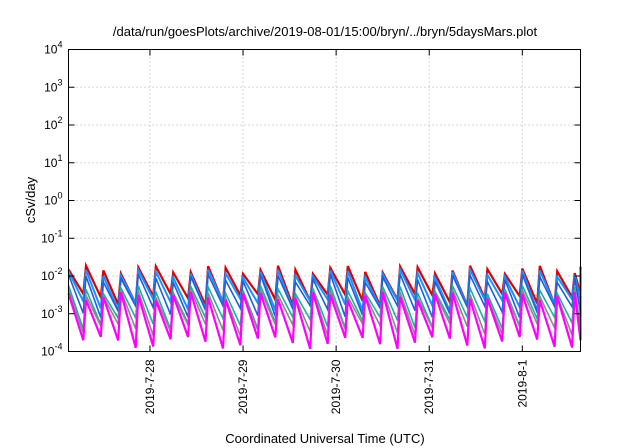 The image size is (640, 448). What do you see at coordinates (30, 199) in the screenshot?
I see `y-axis-label: cSv/day` at bounding box center [30, 199].